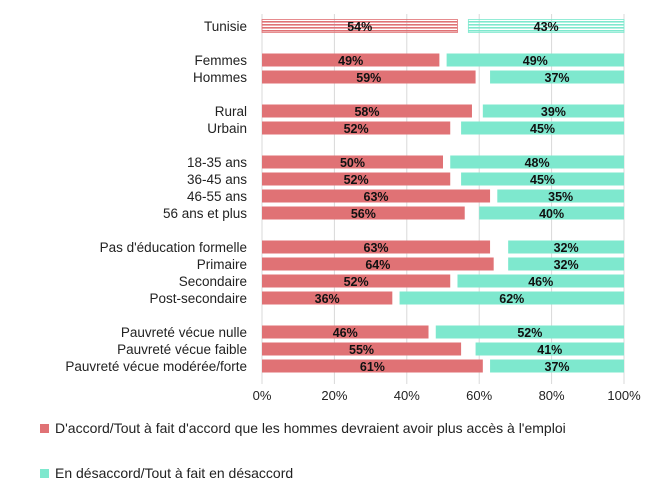 The width and height of the screenshot is (660, 495). I want to click on data-label-agree: 36%, so click(327, 299).